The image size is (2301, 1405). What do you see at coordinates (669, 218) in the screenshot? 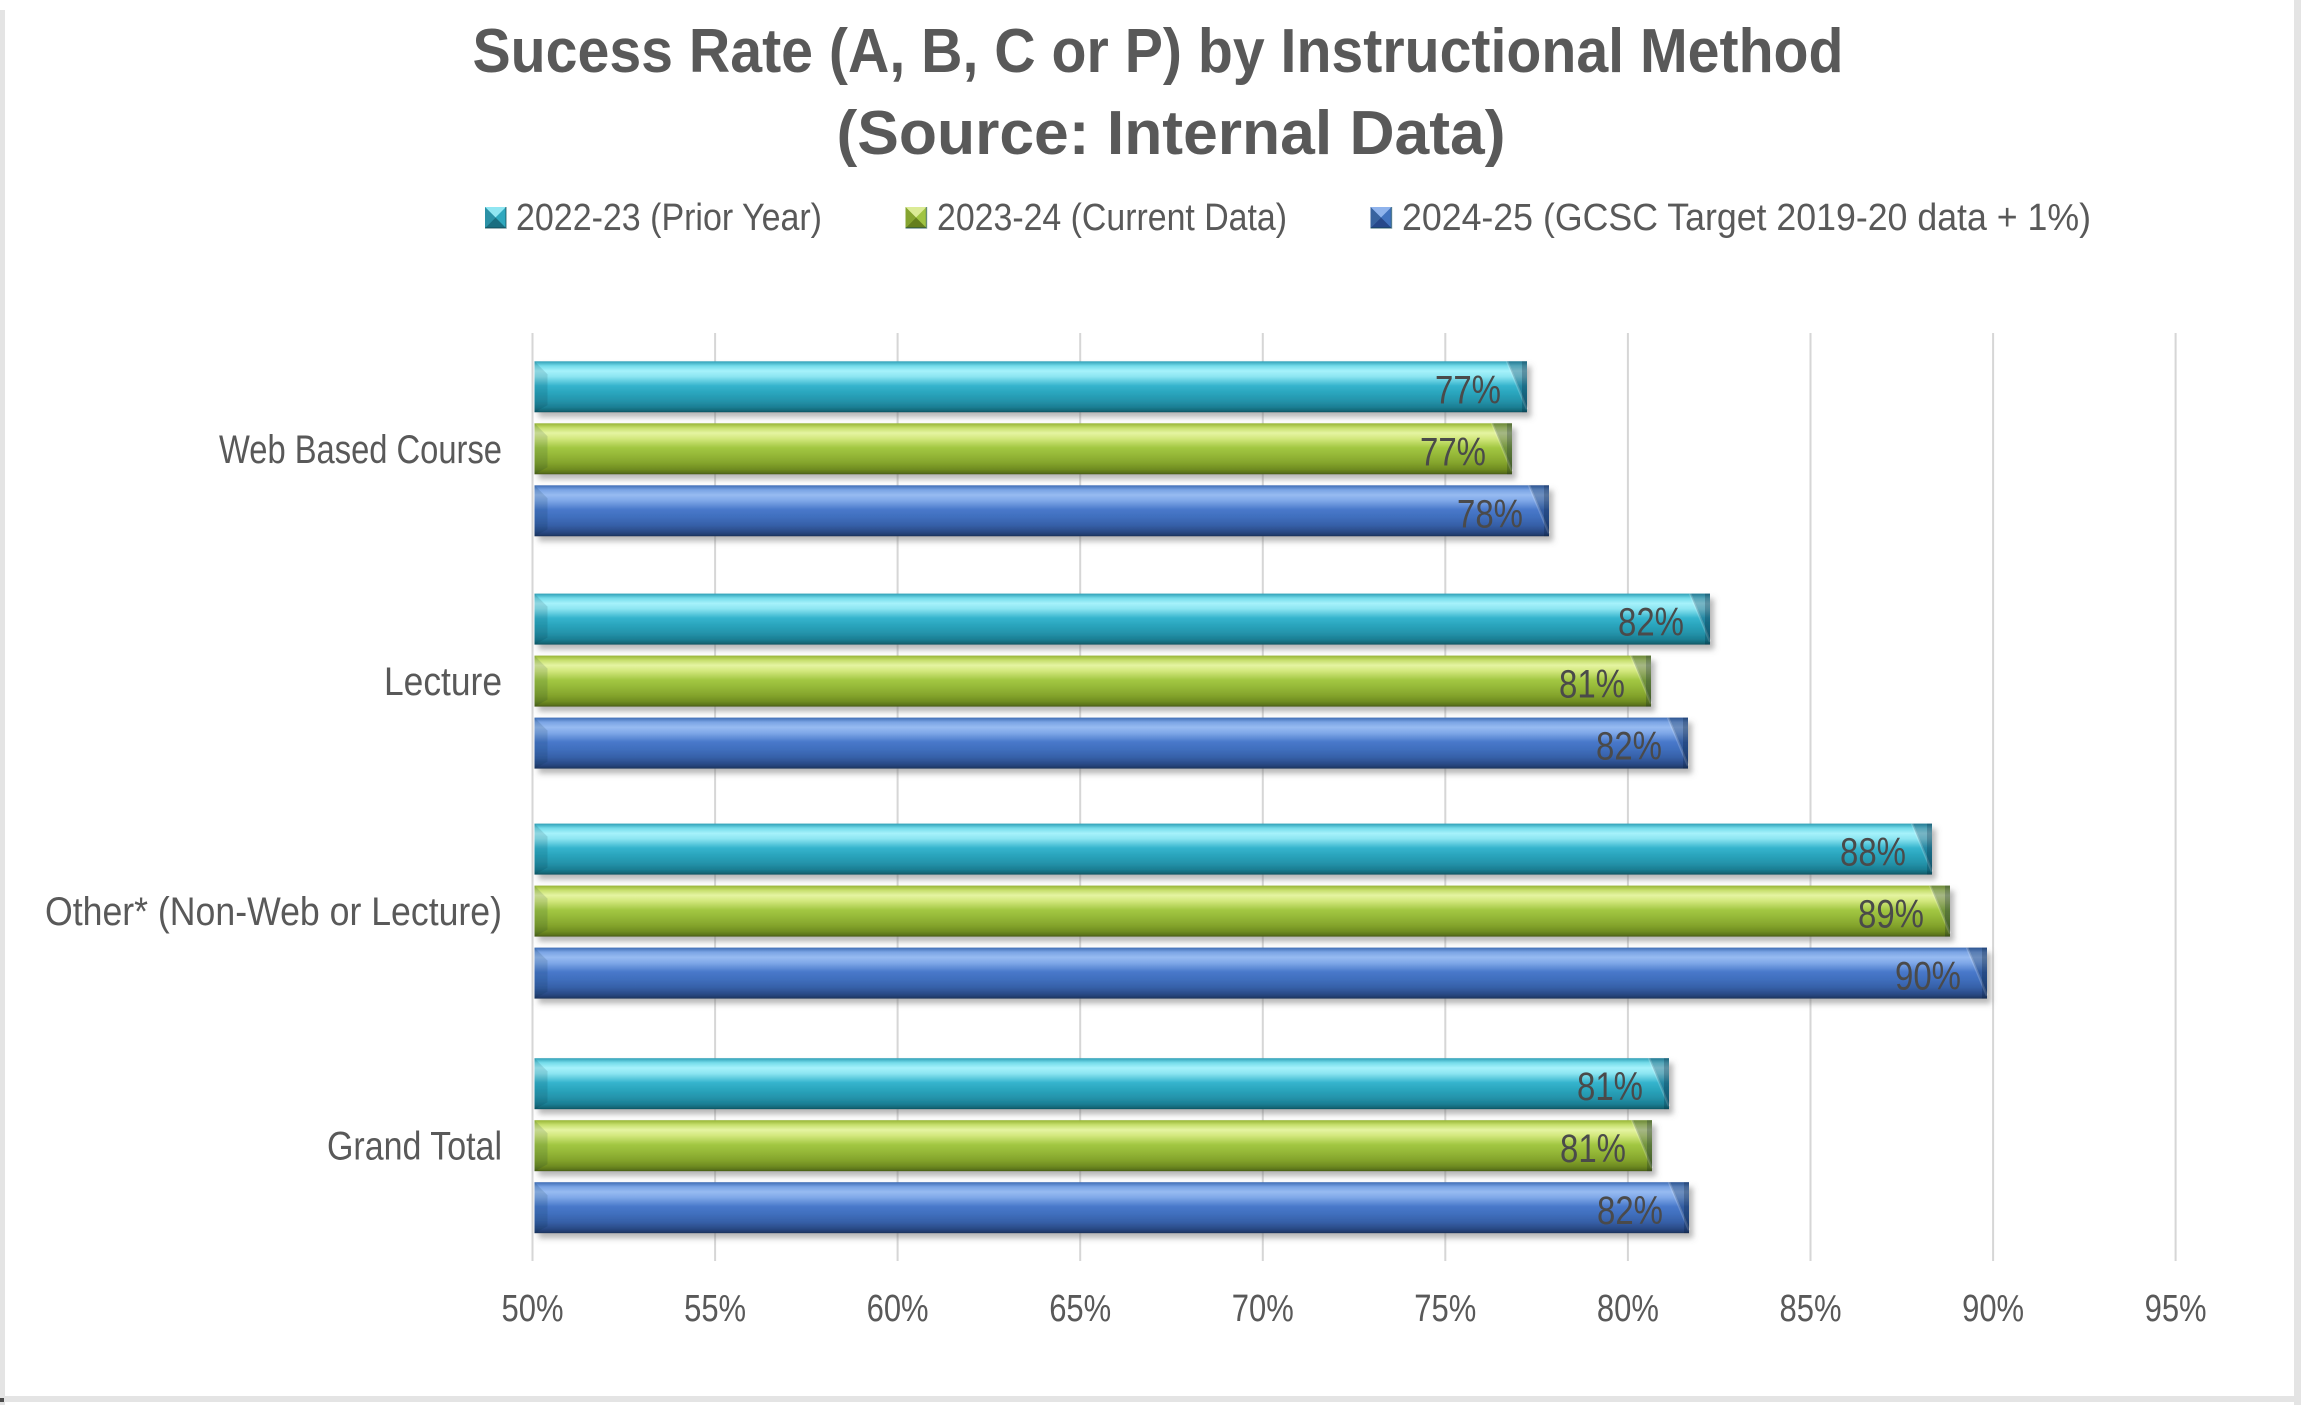
I see `svg-text: 2022-23 (Prior Year)` at bounding box center [669, 218].